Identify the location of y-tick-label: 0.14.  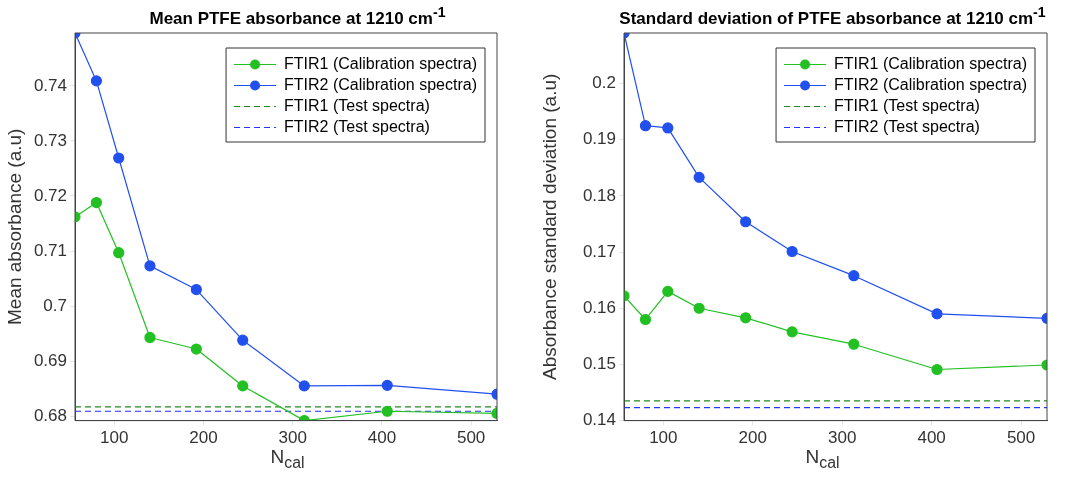
(599, 420).